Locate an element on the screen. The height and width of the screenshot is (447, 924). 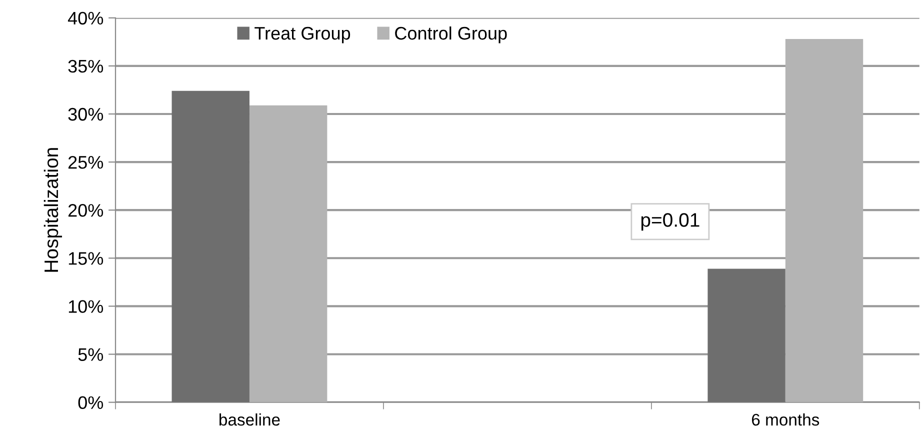
y-tick-label: 0% is located at coordinates (91, 403).